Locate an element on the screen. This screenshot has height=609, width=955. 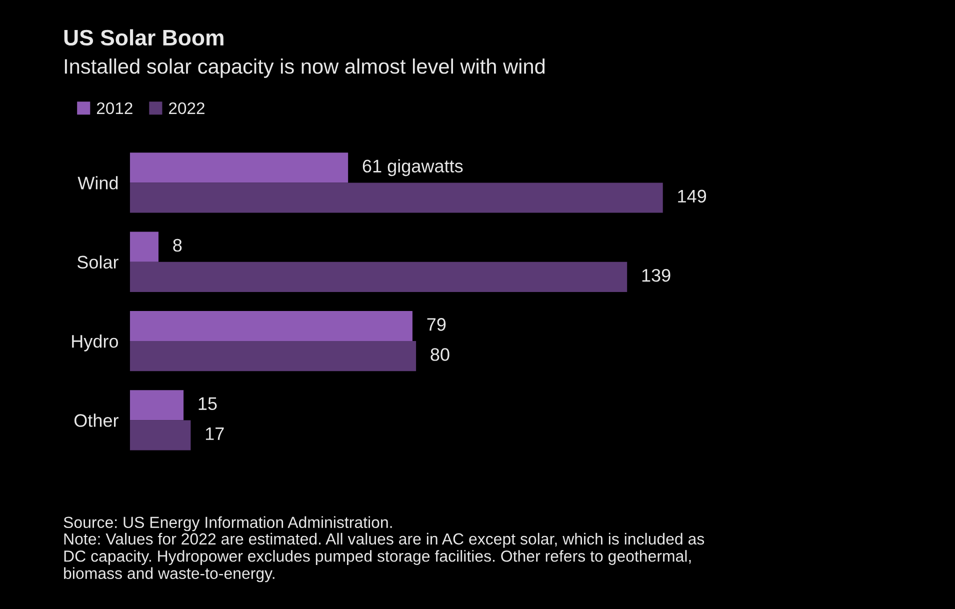
y-tick-label: Other is located at coordinates (96, 420).